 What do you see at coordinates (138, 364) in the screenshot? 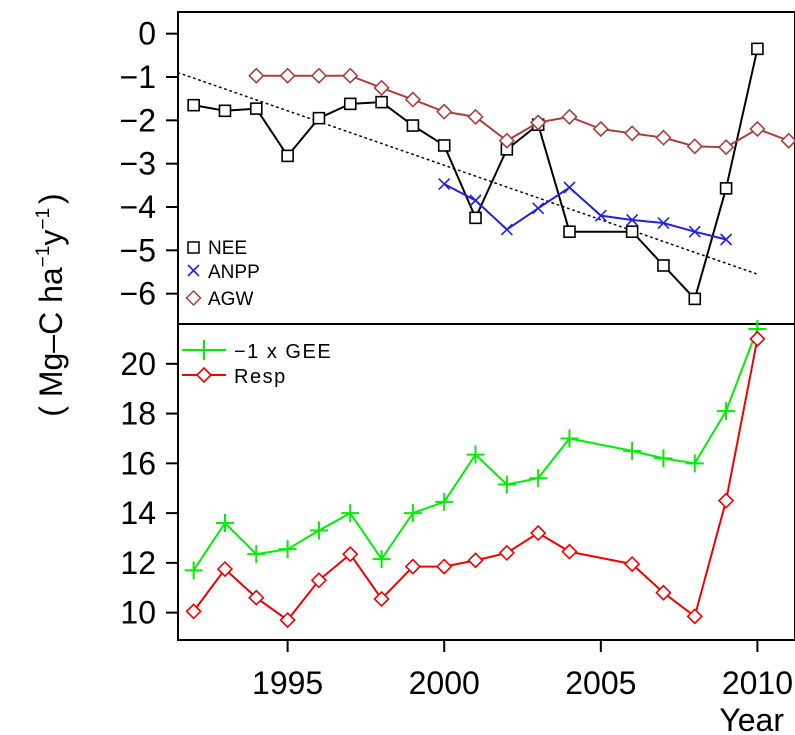
I see `y-tick-label: 20` at bounding box center [138, 364].